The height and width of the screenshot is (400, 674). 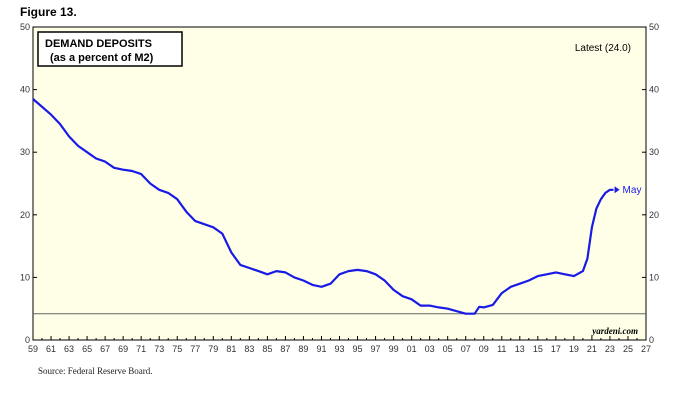 What do you see at coordinates (285, 349) in the screenshot?
I see `x-tick-label: 87` at bounding box center [285, 349].